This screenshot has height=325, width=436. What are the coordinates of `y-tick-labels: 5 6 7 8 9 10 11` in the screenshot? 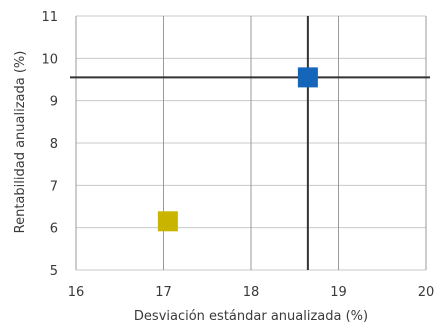 It's located at (49, 144).